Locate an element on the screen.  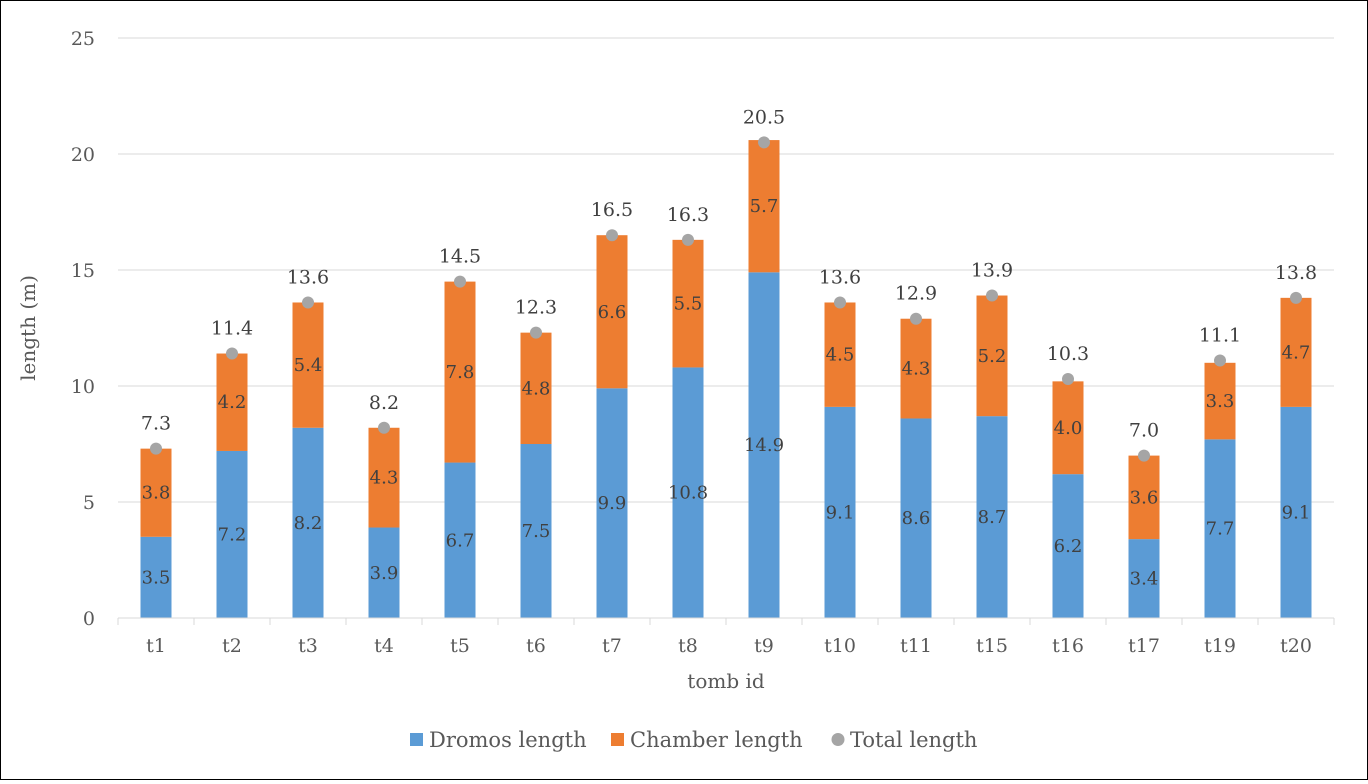
bar-chamber-t1 is located at coordinates (156, 492).